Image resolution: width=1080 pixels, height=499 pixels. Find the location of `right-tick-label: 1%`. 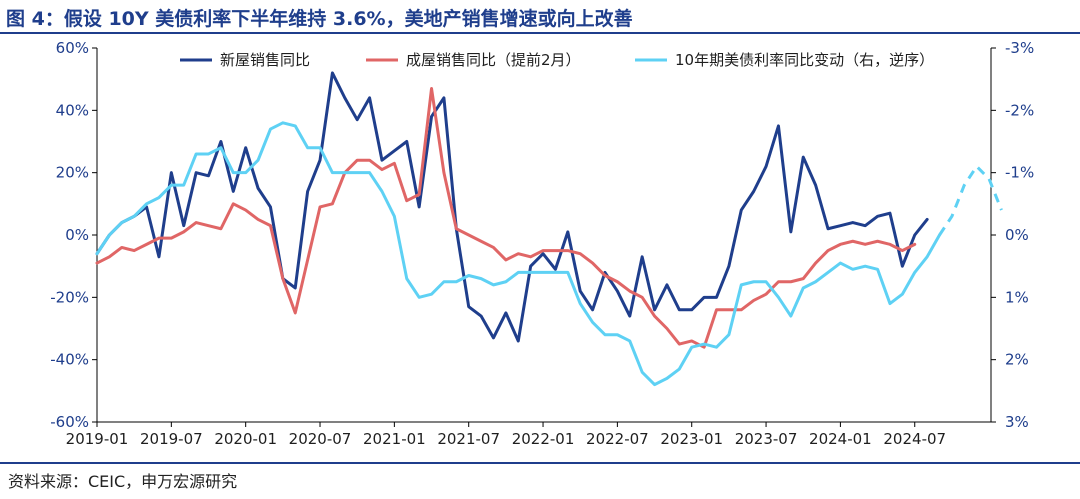

right-tick-label: 1% is located at coordinates (1017, 297).